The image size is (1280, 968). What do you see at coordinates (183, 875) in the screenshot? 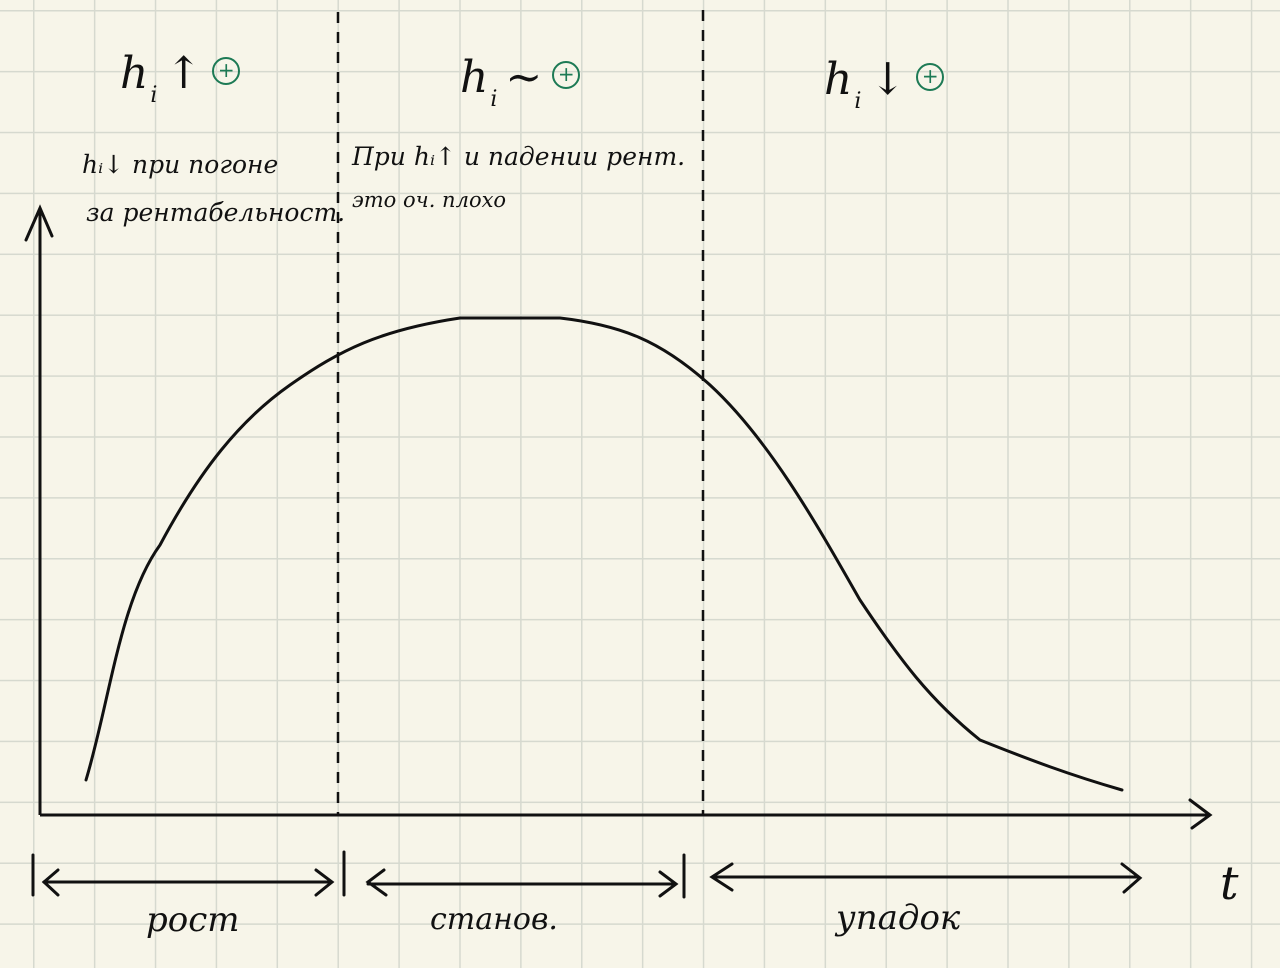
I see `span-arrow-growth` at bounding box center [183, 875].